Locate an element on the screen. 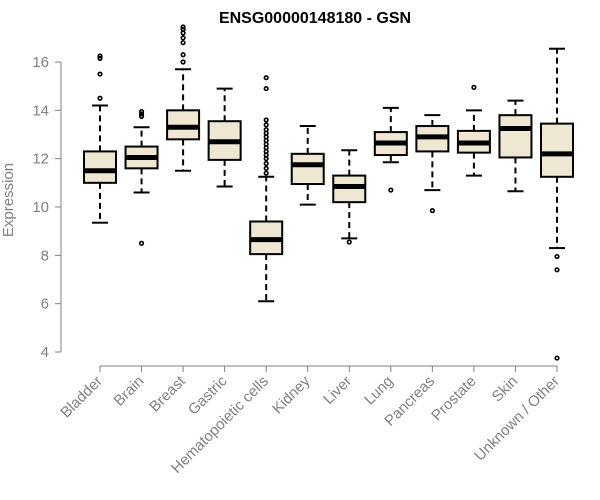  category-label: Prostate is located at coordinates (454, 399).